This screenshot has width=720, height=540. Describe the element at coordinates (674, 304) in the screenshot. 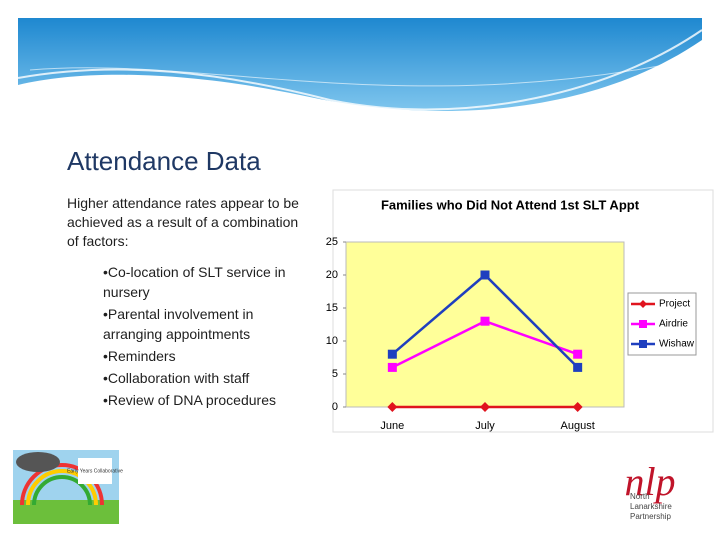

I see `legend-label: Project` at that location.